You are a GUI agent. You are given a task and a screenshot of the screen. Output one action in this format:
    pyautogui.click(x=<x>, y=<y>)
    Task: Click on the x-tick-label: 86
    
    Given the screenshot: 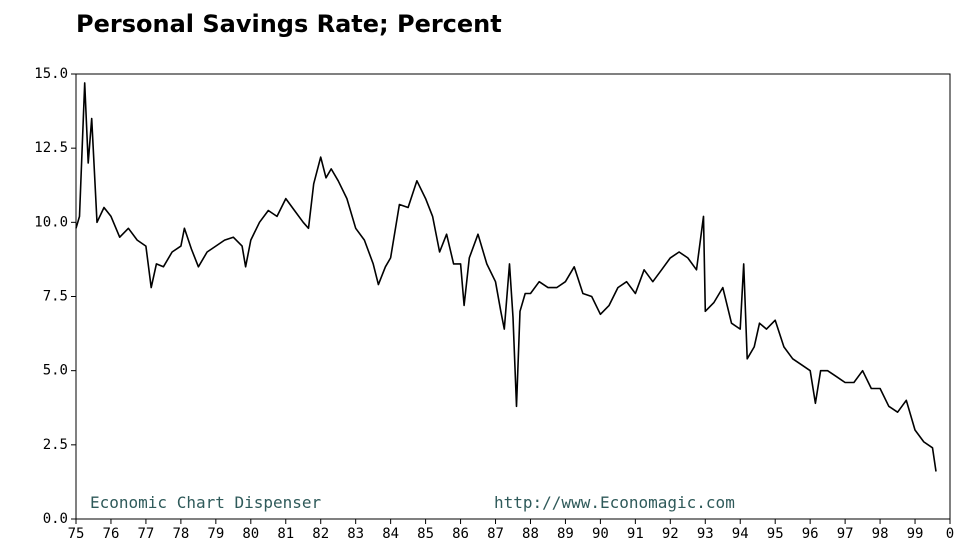 What is the action you would take?
    pyautogui.click(x=460, y=534)
    